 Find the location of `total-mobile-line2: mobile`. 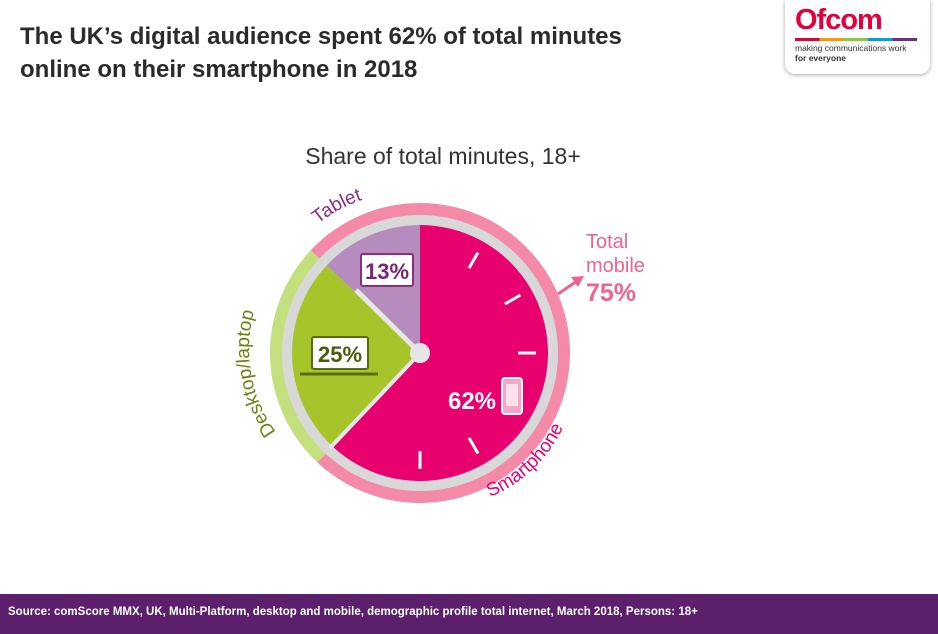

total-mobile-line2: mobile is located at coordinates (615, 266).